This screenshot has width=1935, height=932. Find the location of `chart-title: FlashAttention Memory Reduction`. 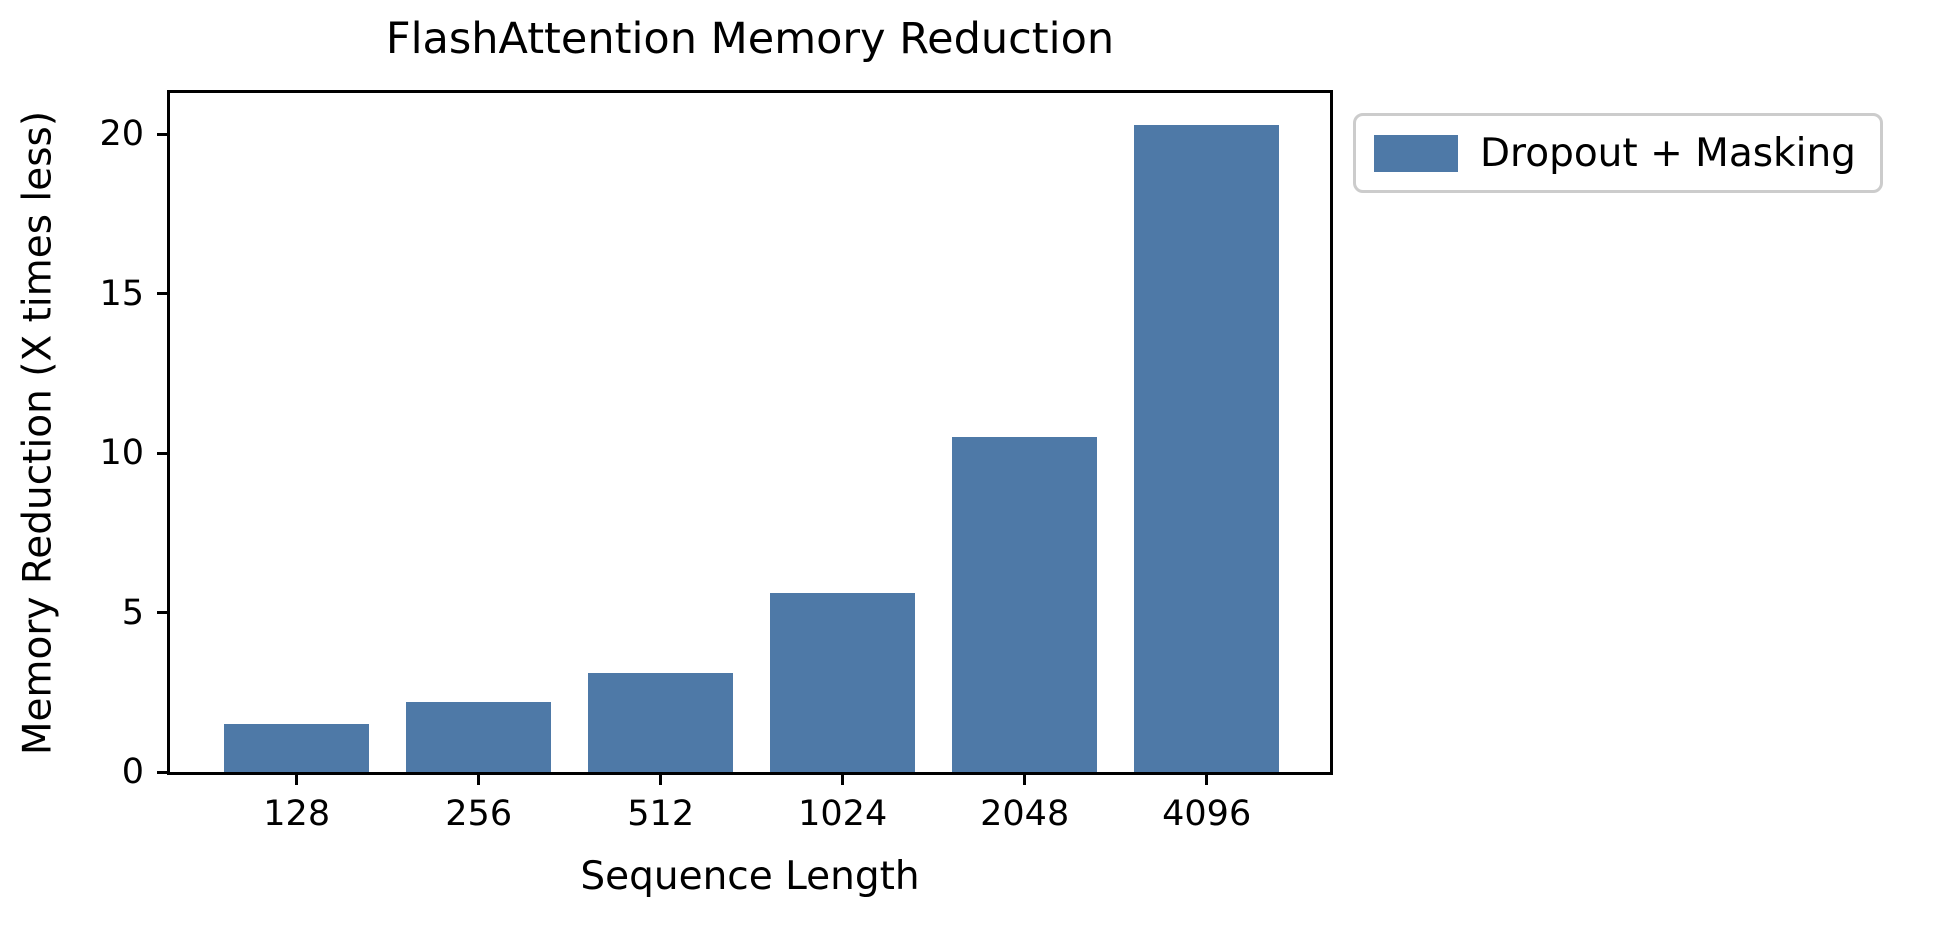

chart-title: FlashAttention Memory Reduction is located at coordinates (750, 39).